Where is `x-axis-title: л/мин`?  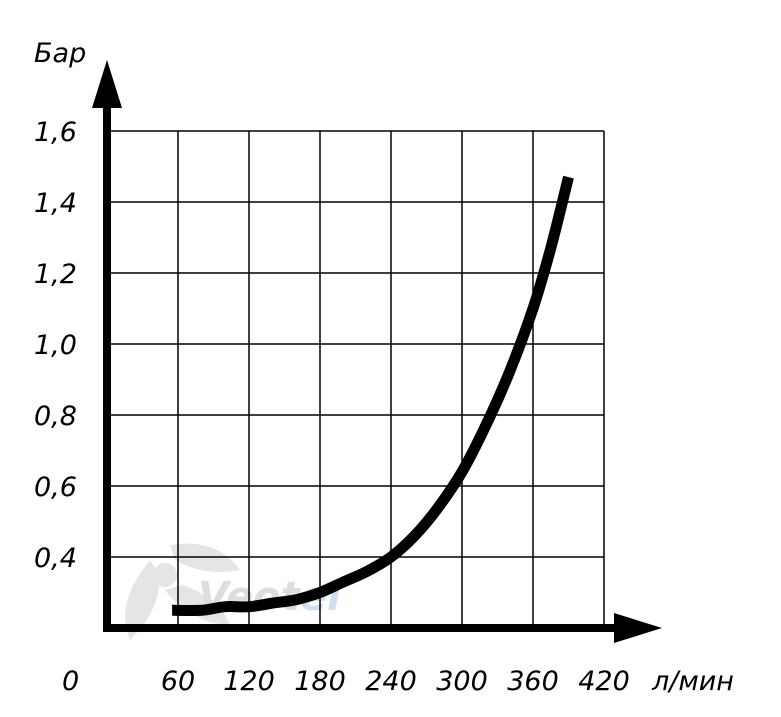 x-axis-title: л/мин is located at coordinates (692, 681).